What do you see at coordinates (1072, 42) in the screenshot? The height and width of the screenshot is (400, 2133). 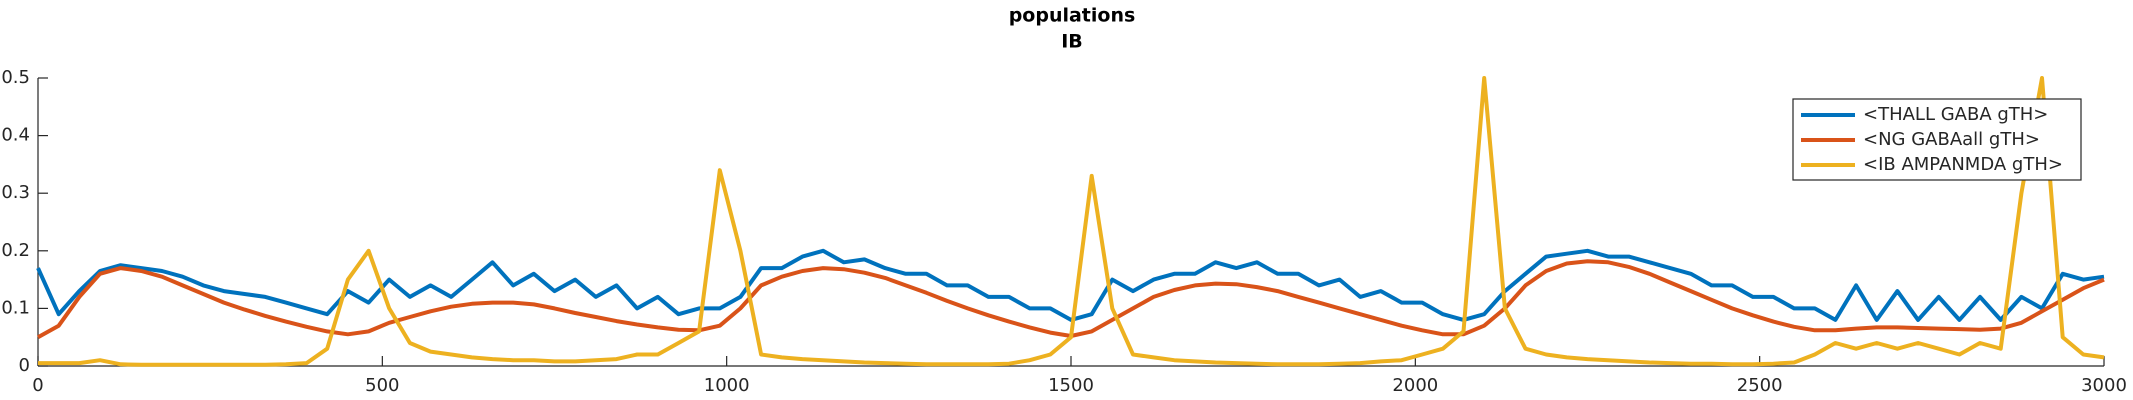 I see `chart-subtitle: IB` at bounding box center [1072, 42].